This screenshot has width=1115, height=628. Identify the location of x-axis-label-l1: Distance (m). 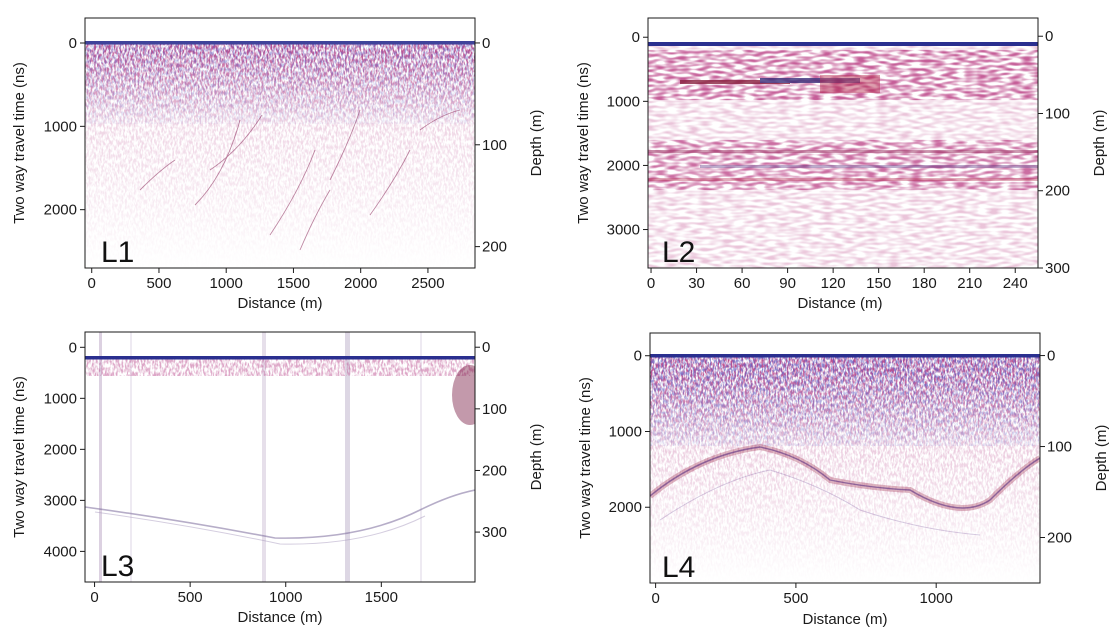
(279, 303).